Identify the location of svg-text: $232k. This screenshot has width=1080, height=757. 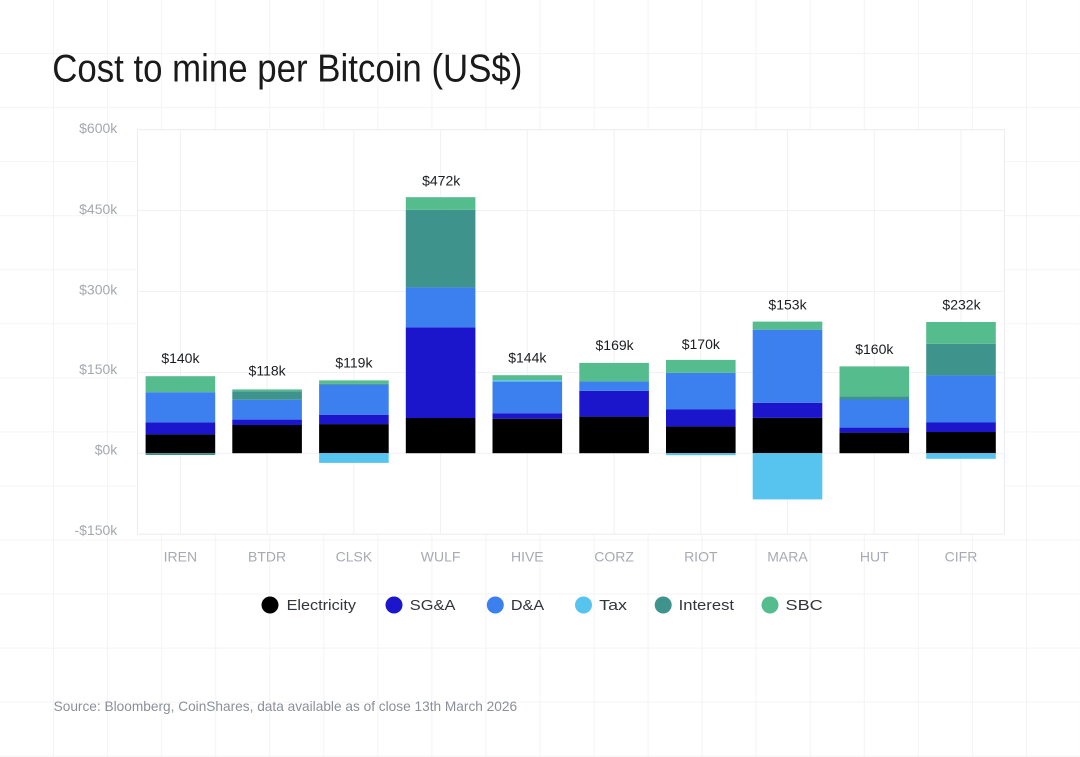
(961, 304).